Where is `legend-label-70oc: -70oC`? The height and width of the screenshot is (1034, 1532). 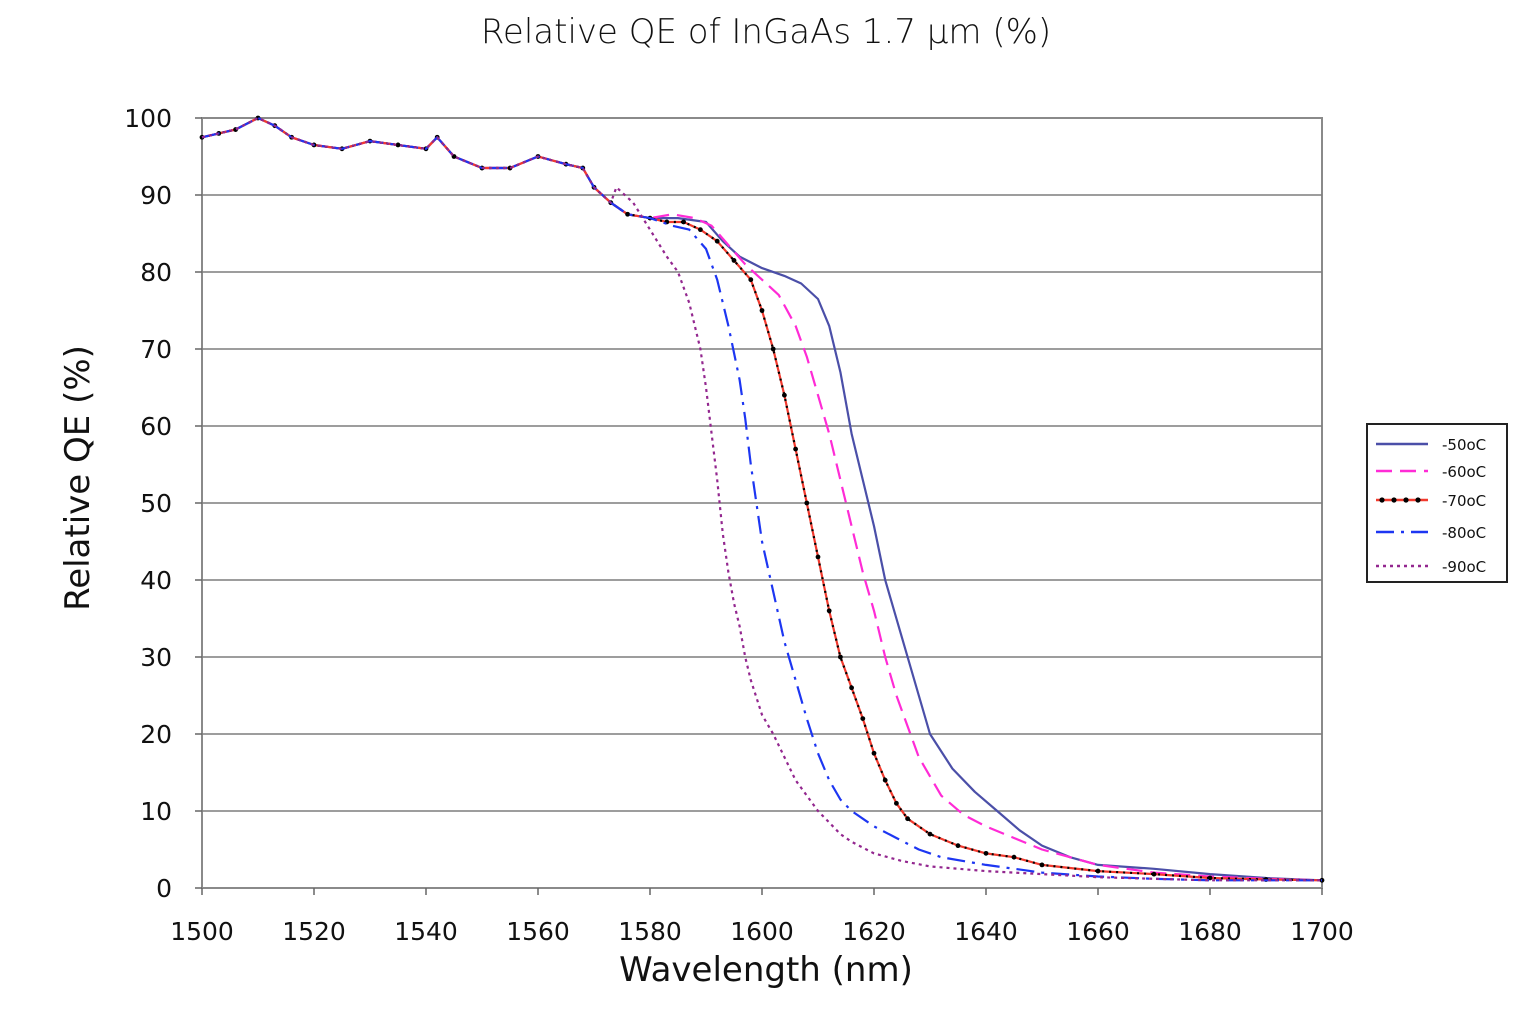
legend-label-70oc: -70oC is located at coordinates (1464, 501).